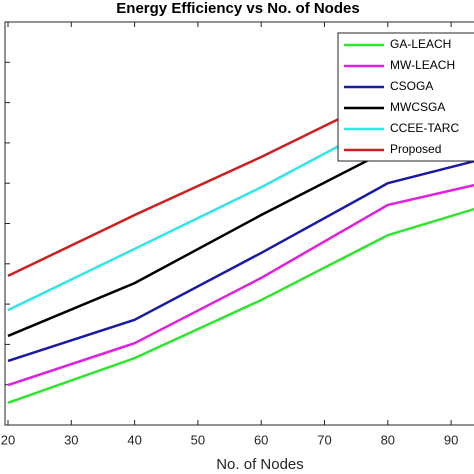  I want to click on x-tick-label: 70, so click(324, 439).